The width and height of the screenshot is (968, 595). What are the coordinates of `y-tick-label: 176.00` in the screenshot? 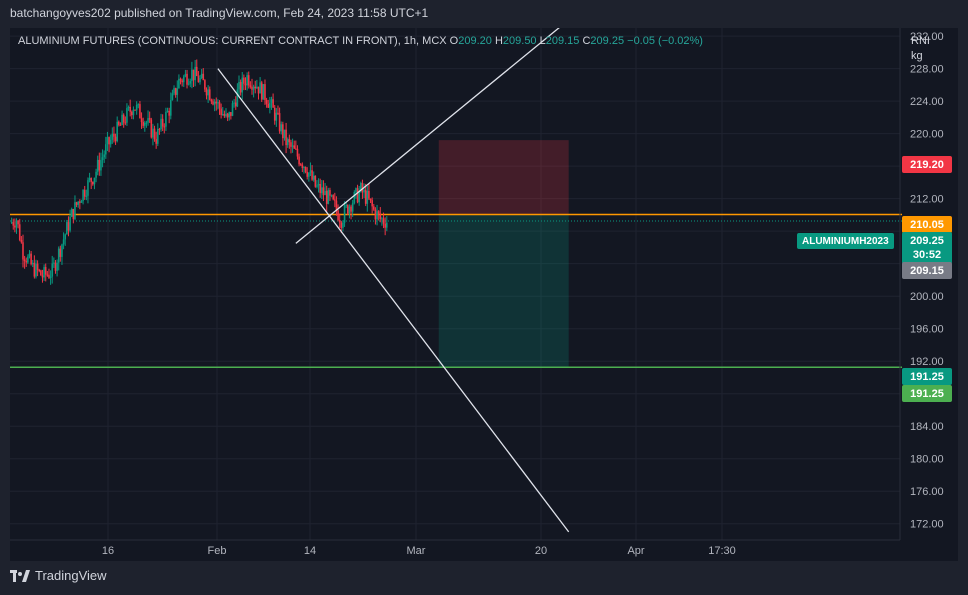 It's located at (927, 492).